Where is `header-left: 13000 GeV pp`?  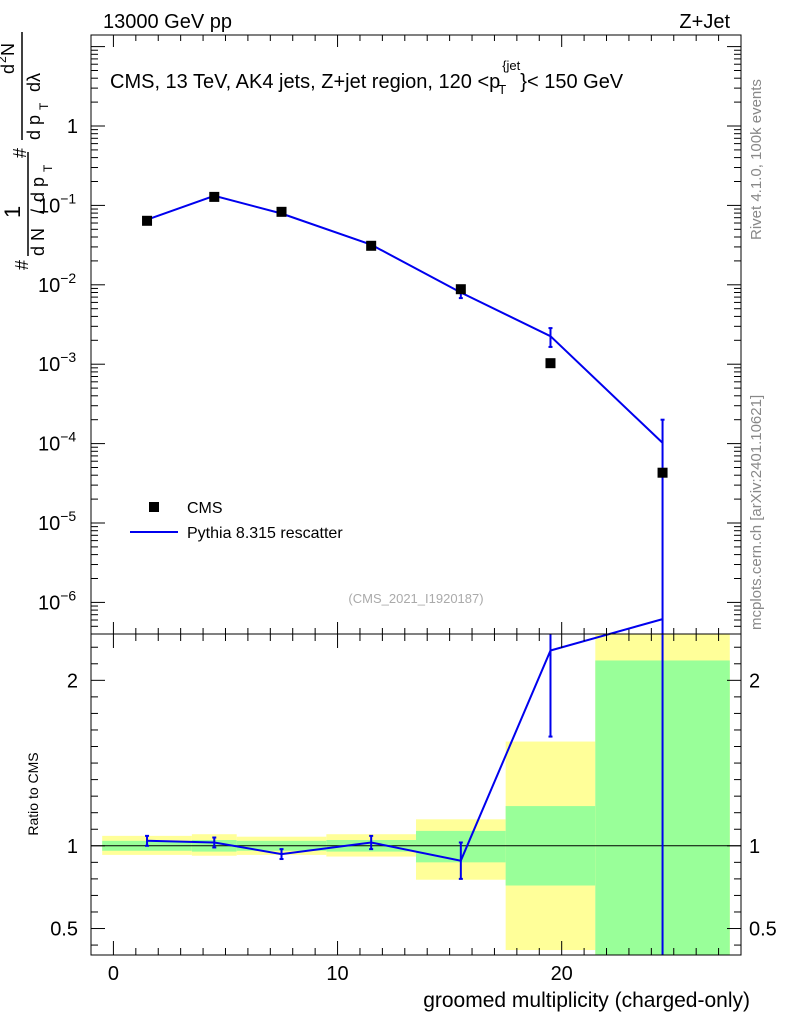 header-left: 13000 GeV pp is located at coordinates (167, 22).